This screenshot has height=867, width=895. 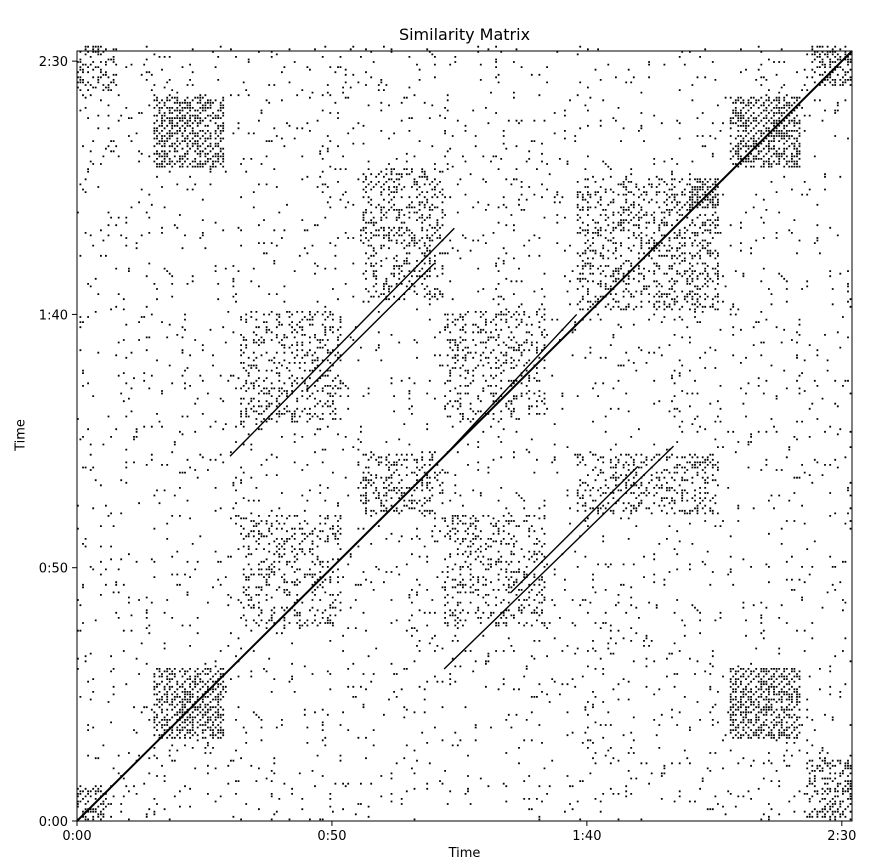 What do you see at coordinates (53, 62) in the screenshot?
I see `y-tick-label-3: 2:30` at bounding box center [53, 62].